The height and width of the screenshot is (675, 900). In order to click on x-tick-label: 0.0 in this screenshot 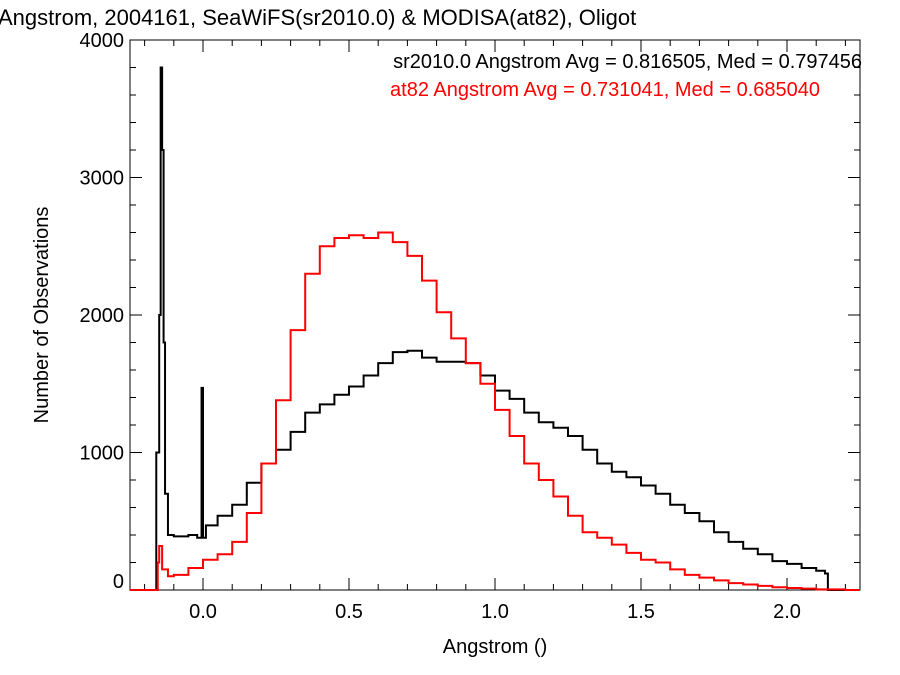, I will do `click(203, 612)`.